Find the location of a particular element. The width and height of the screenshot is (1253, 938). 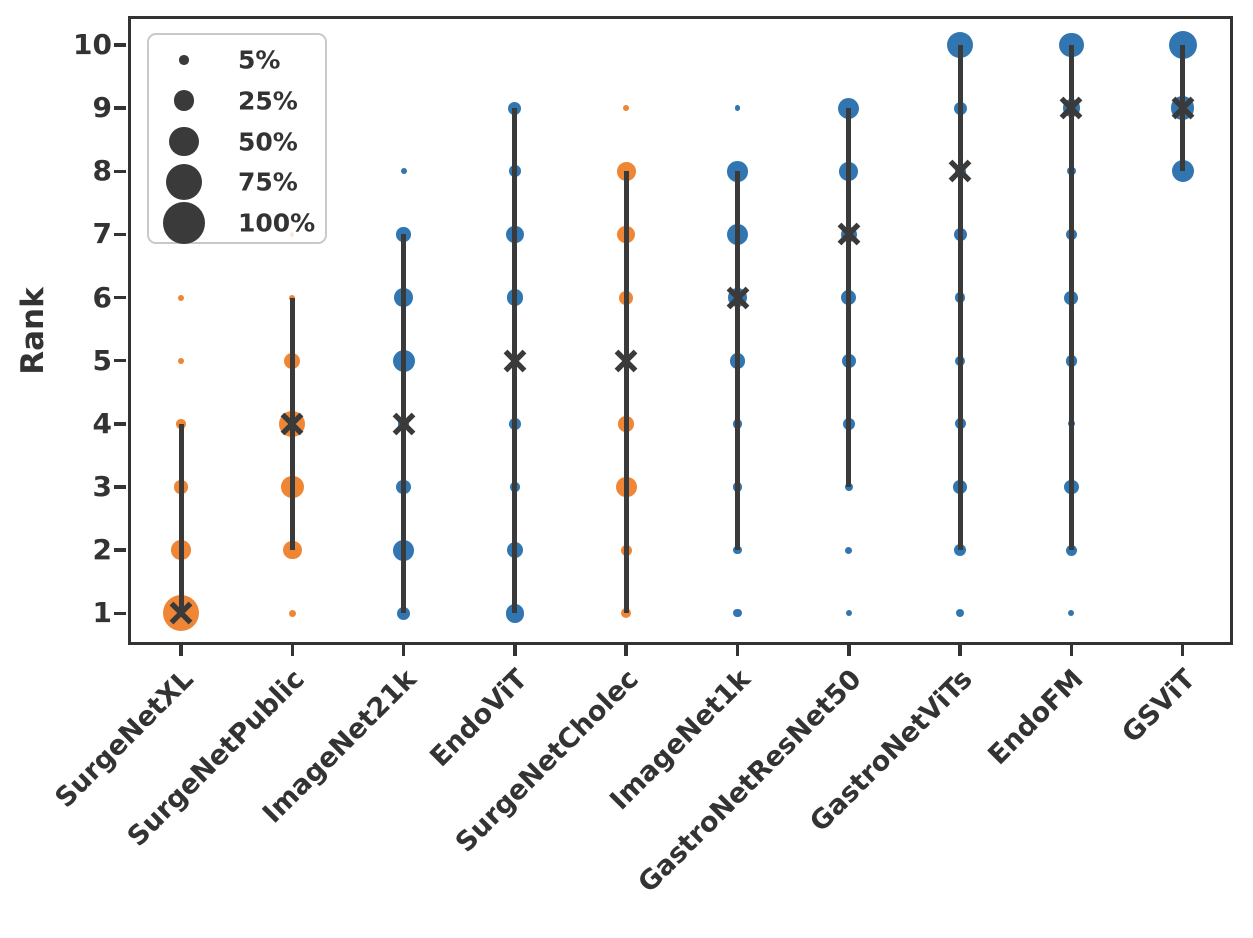

size-legend: 5% 25% 50% 75% 100% is located at coordinates (237, 138).